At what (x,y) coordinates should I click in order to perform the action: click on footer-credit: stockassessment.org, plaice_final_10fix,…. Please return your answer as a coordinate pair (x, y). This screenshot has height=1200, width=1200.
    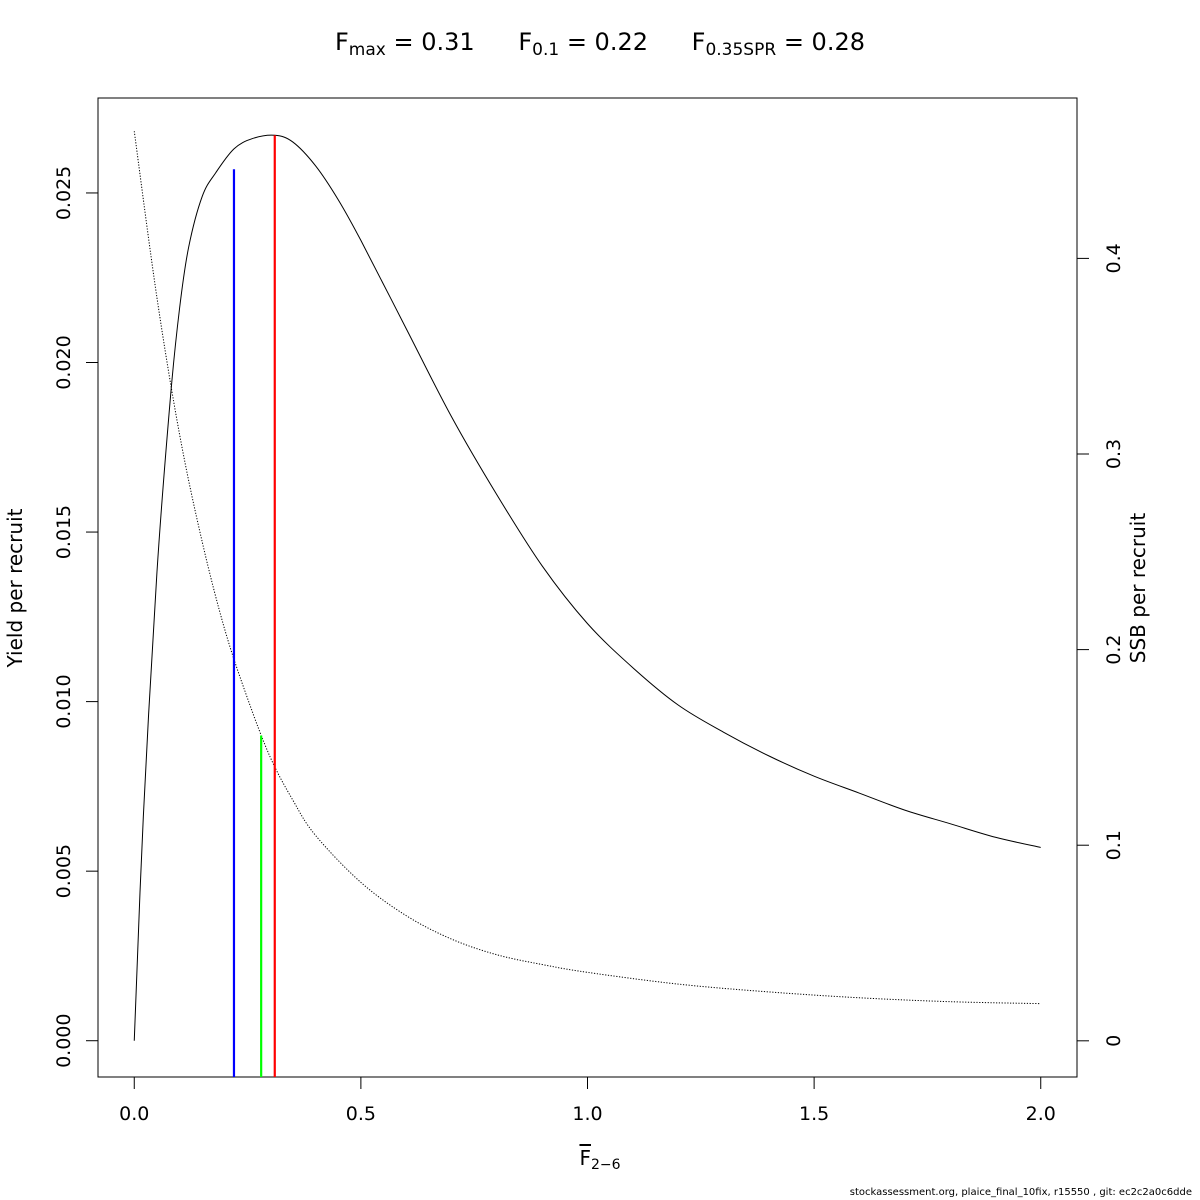
    Looking at the image, I should click on (1020, 1192).